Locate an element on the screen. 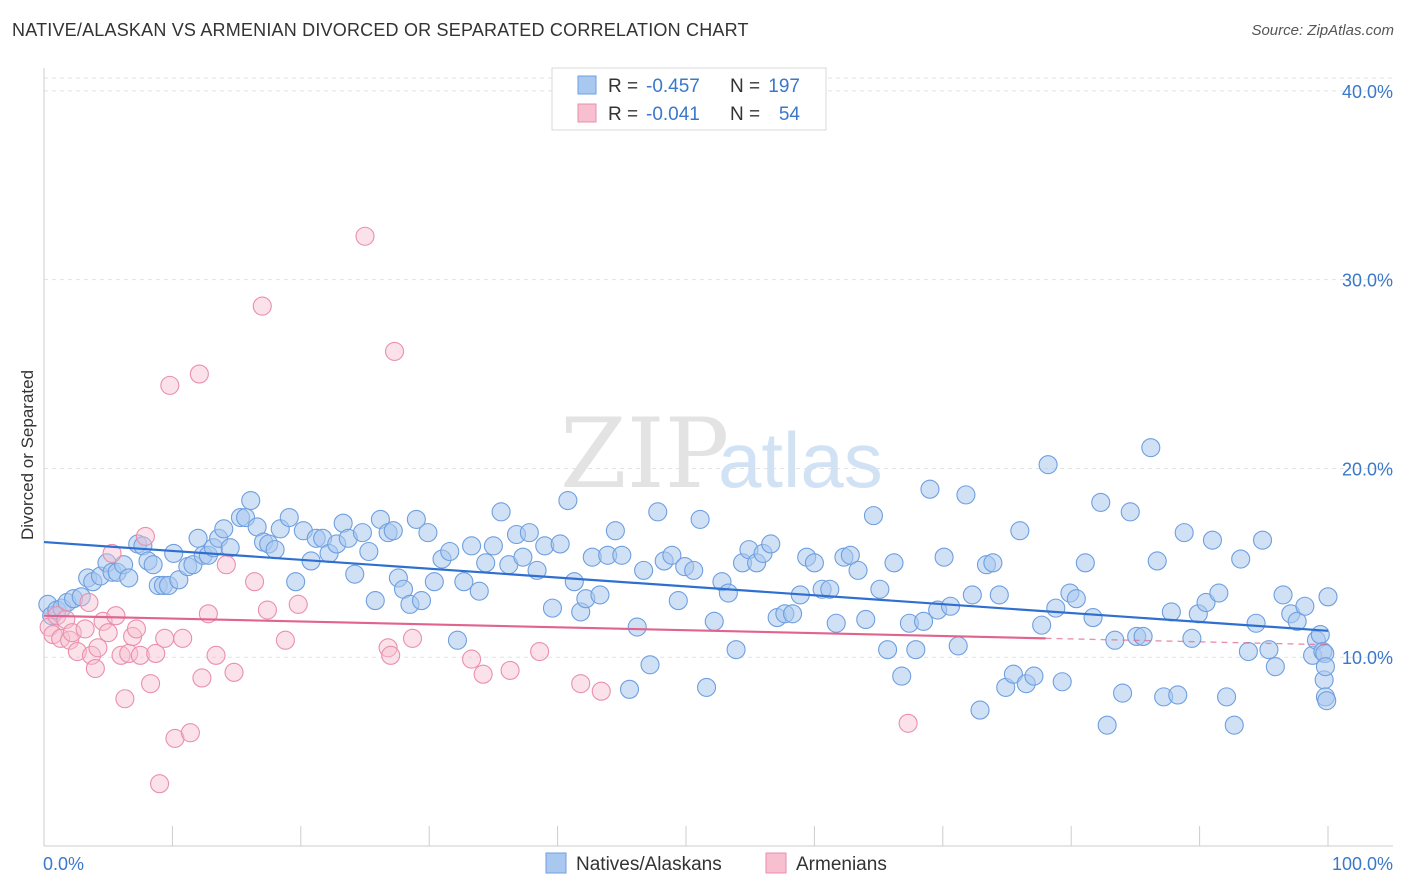  trend-line-armenians-extension is located at coordinates (1187, 641).